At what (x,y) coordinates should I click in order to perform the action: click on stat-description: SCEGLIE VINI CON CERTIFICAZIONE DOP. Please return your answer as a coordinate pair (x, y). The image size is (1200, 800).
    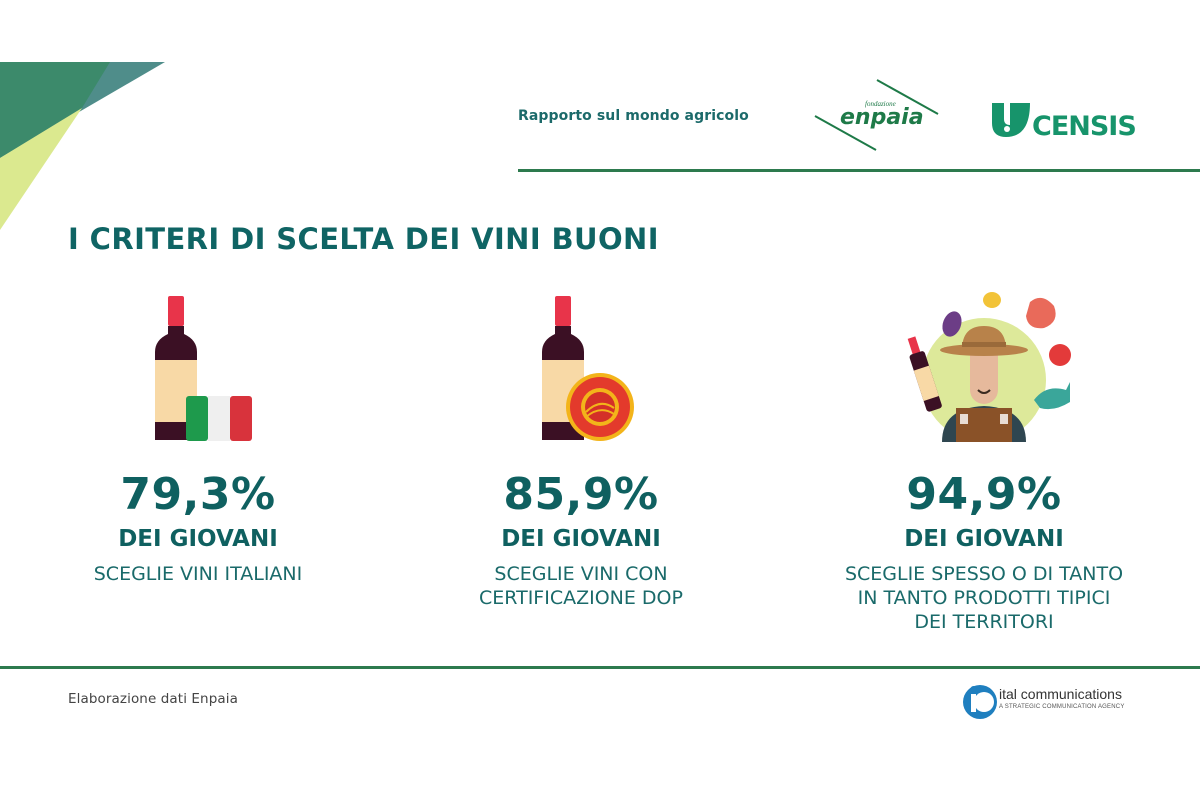
    Looking at the image, I should click on (581, 586).